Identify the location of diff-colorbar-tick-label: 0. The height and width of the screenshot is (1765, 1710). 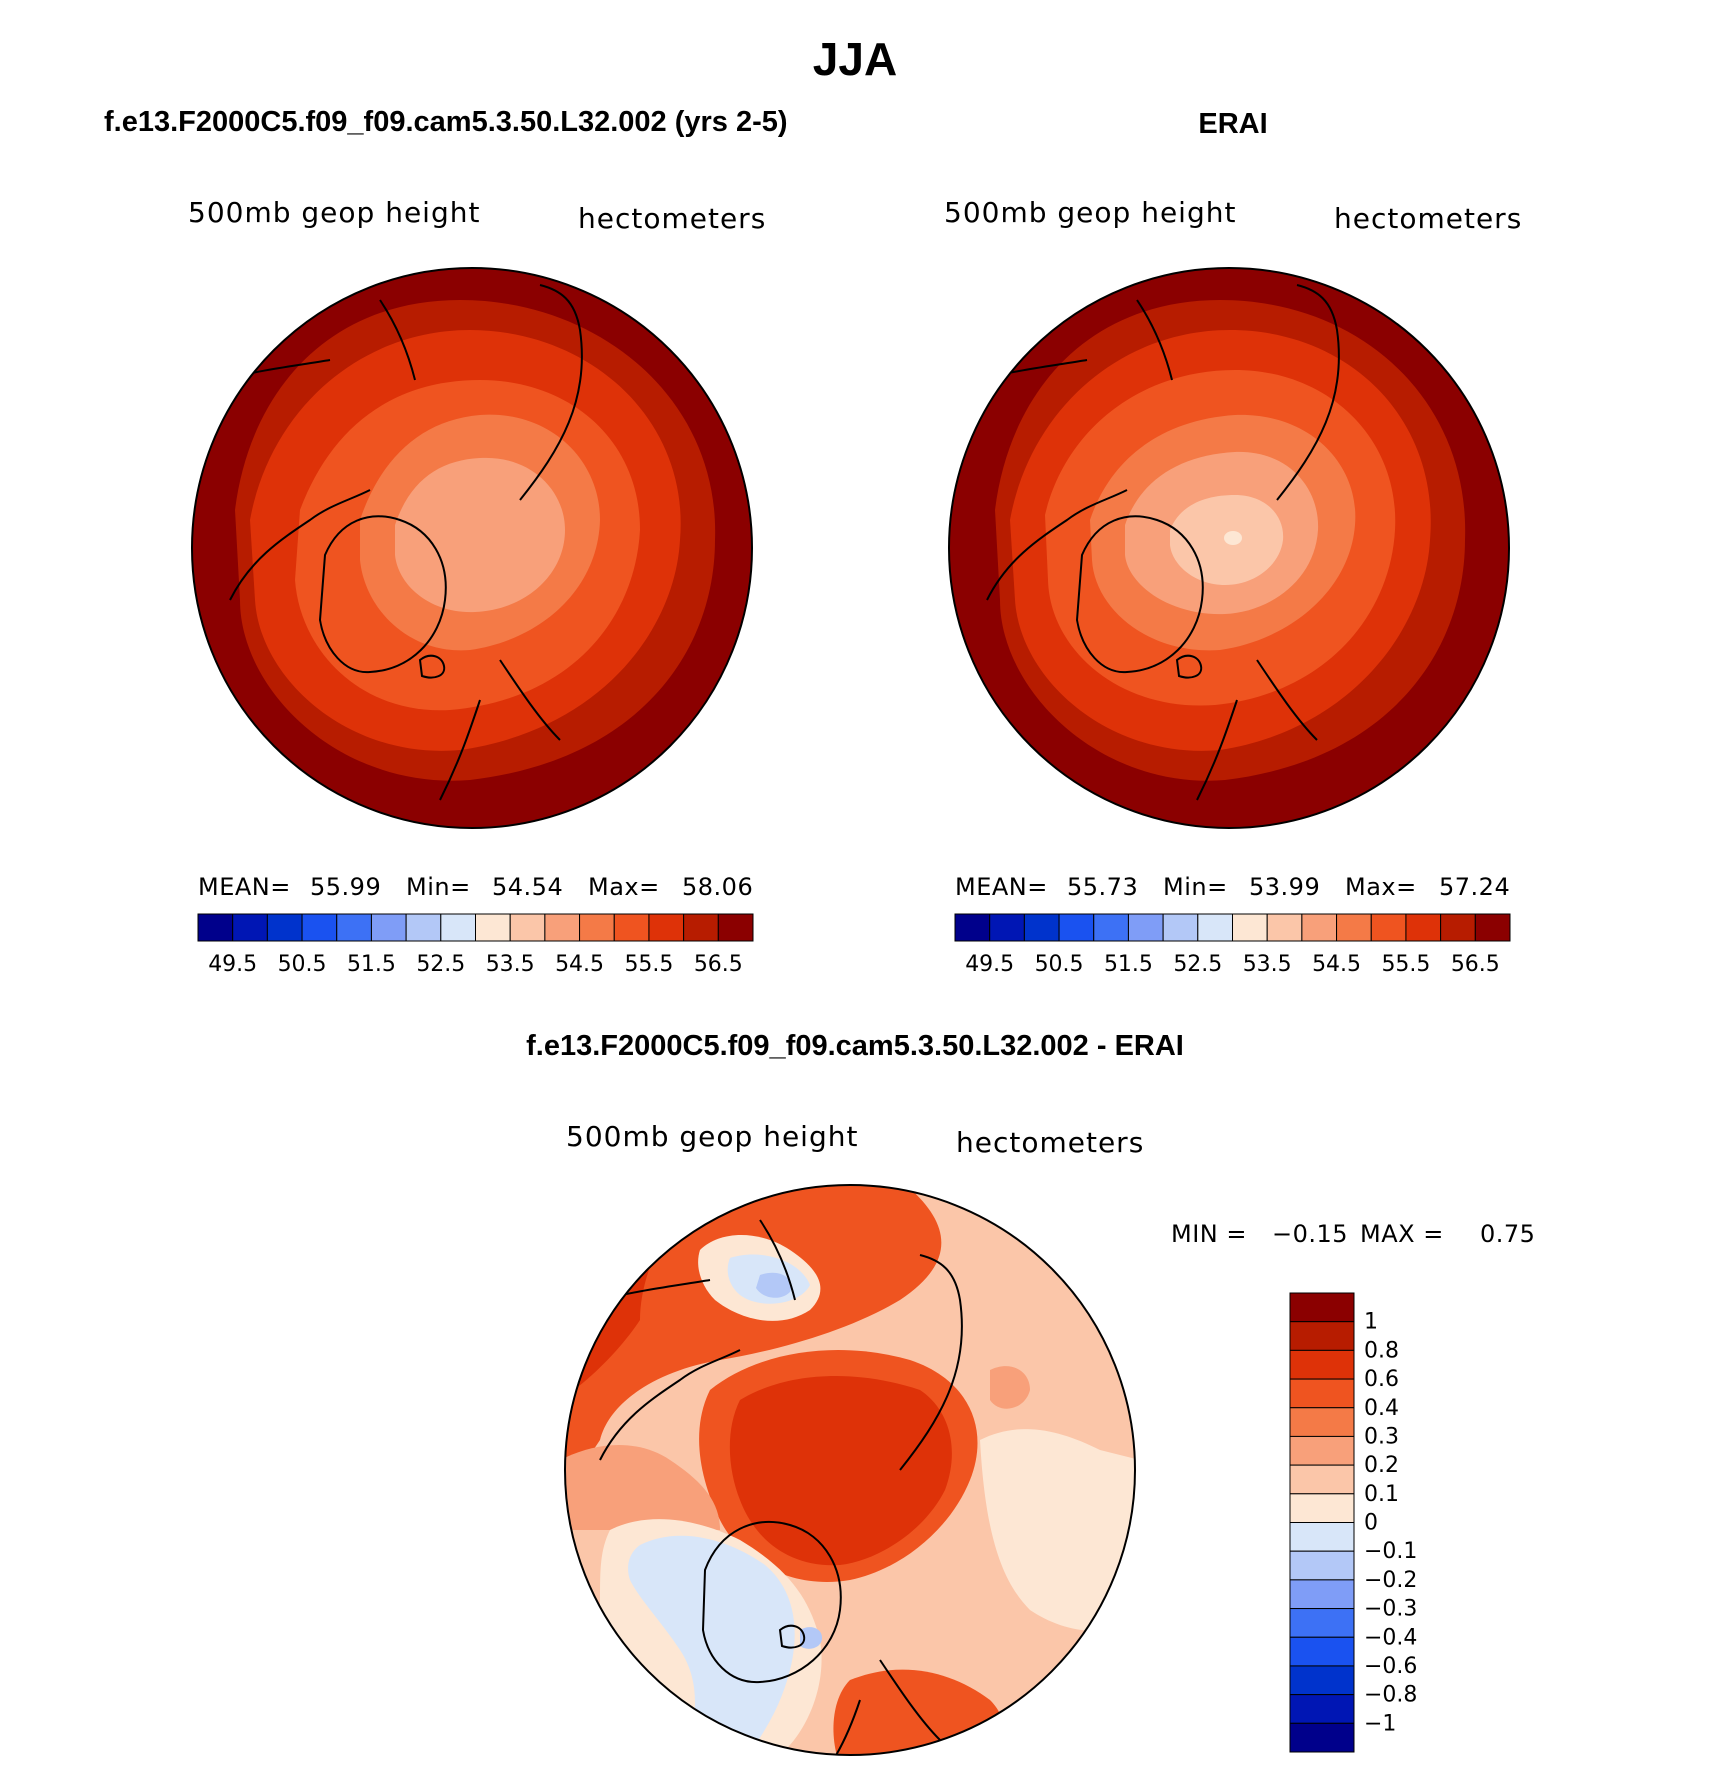
(1371, 1523).